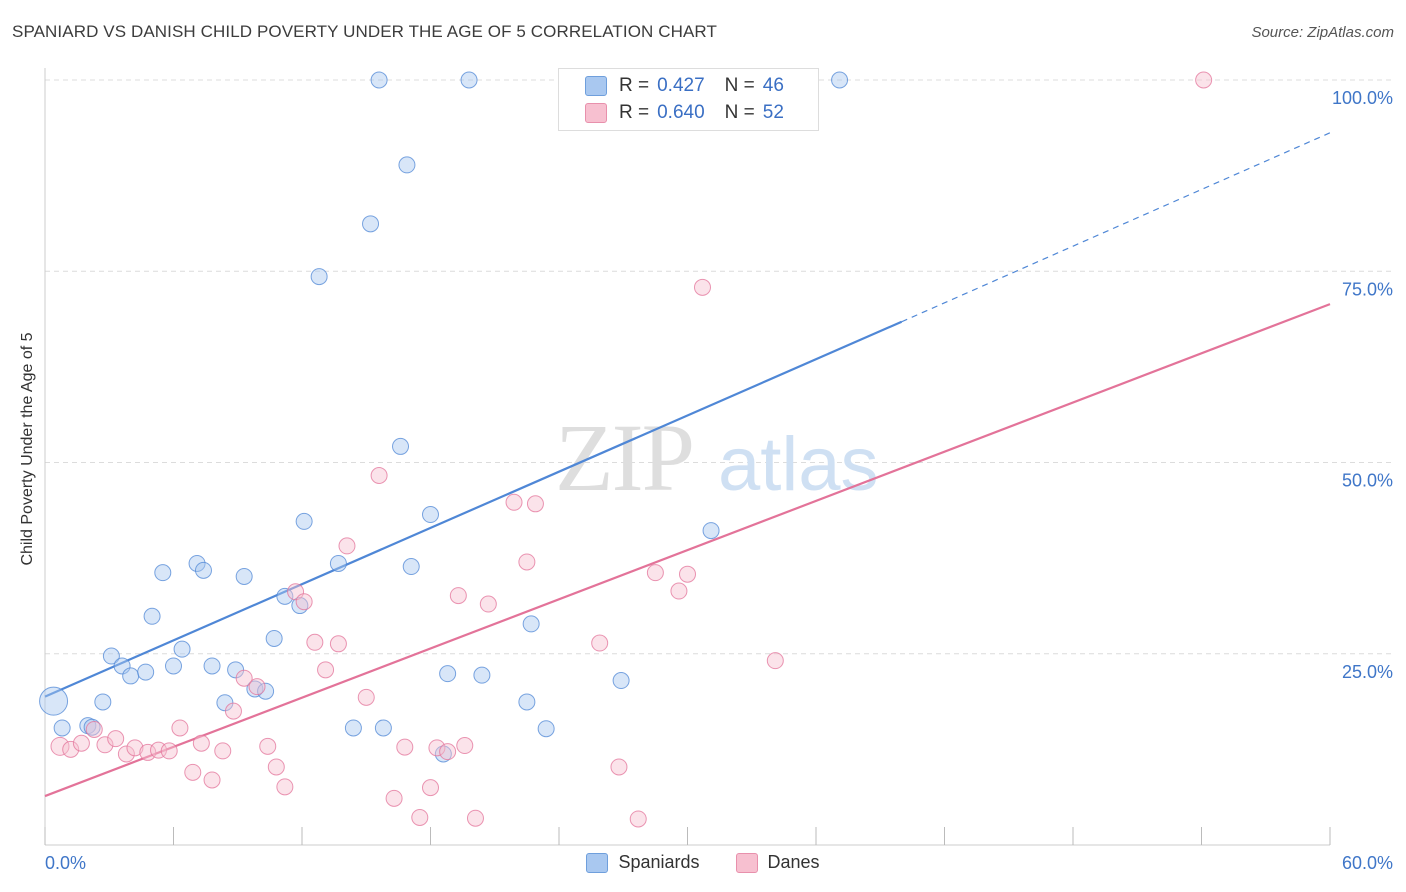 The width and height of the screenshot is (1406, 892). What do you see at coordinates (1367, 481) in the screenshot?
I see `y-tick-label: 50.0%` at bounding box center [1367, 481].